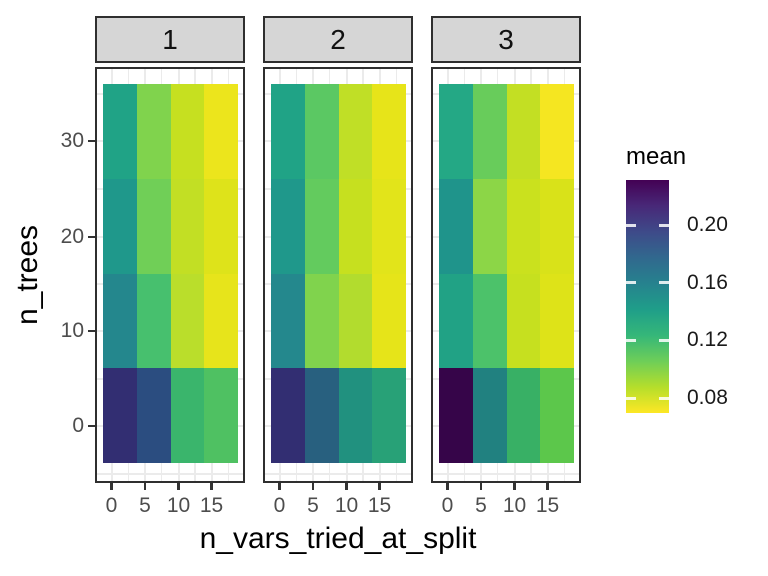 The width and height of the screenshot is (768, 576). I want to click on facet-strip: 3, so click(506, 39).